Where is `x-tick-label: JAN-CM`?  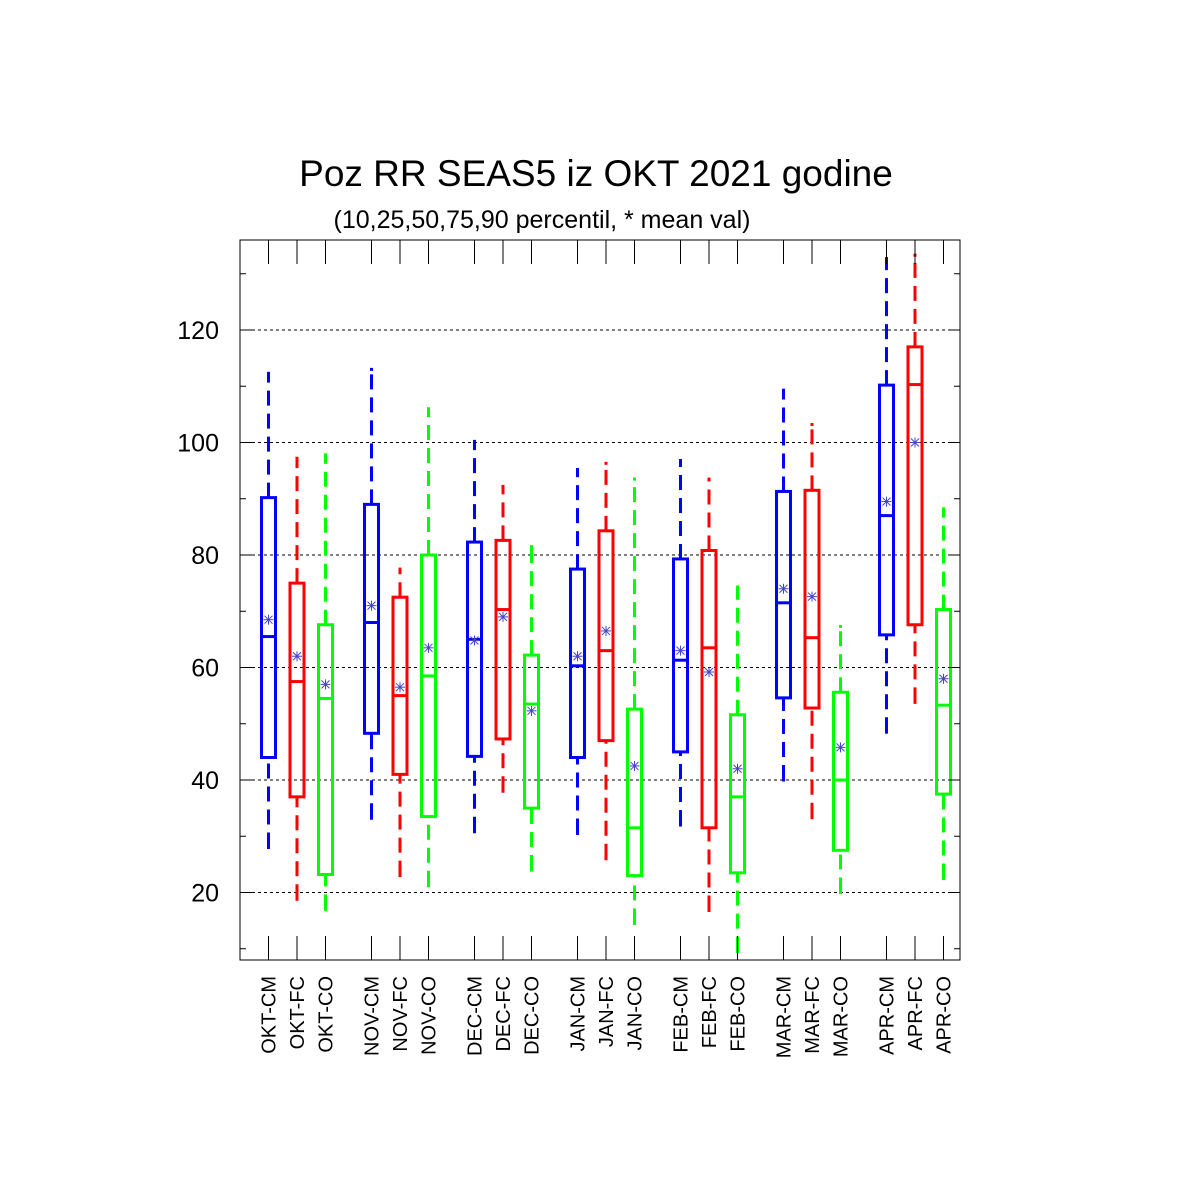 x-tick-label: JAN-CM is located at coordinates (579, 1014).